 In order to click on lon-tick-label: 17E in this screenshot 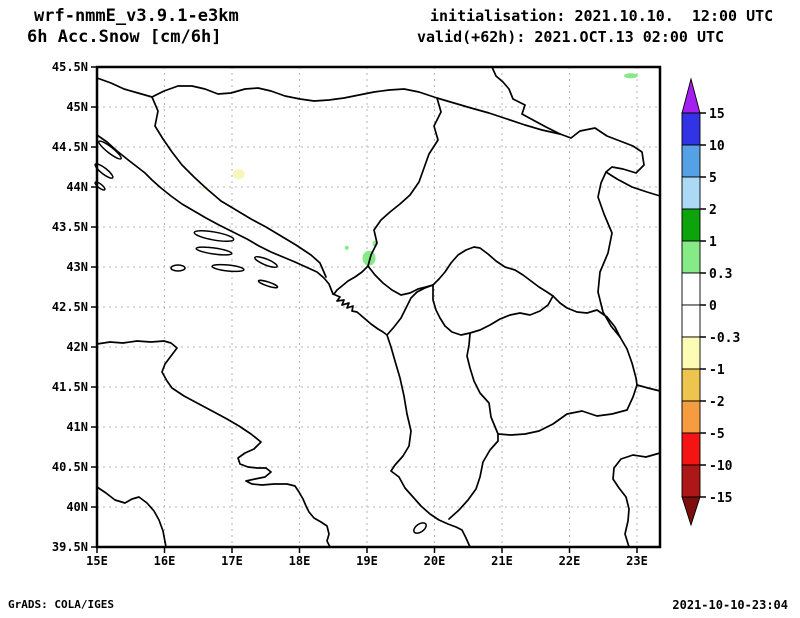, I will do `click(232, 561)`.